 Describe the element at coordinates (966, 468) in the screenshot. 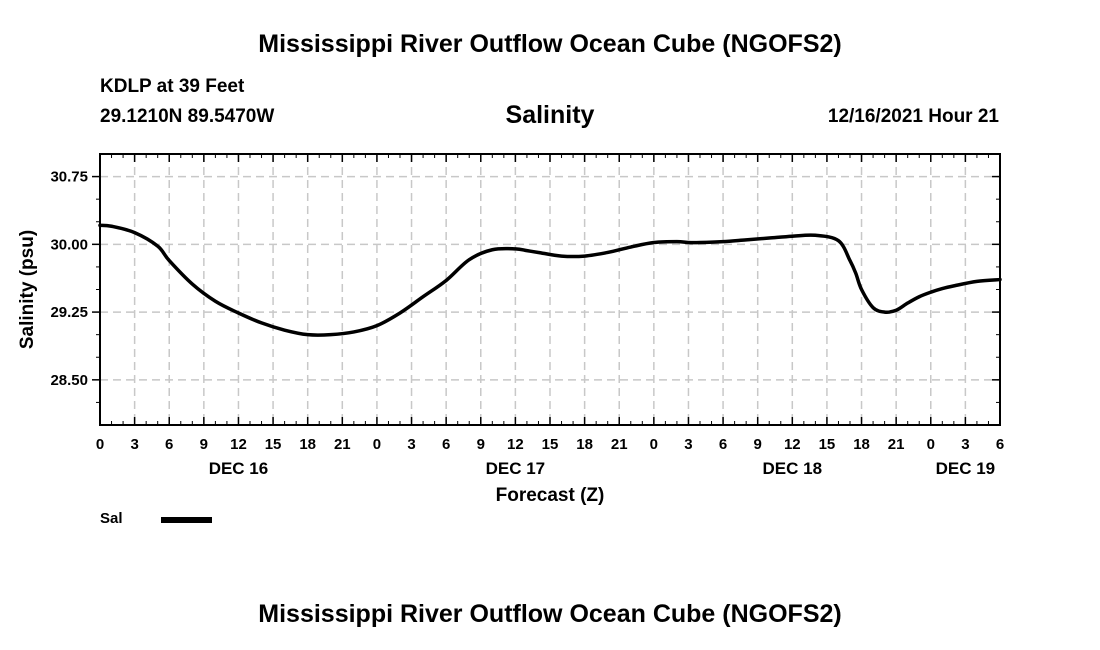

I see `day-label: DEC 19` at that location.